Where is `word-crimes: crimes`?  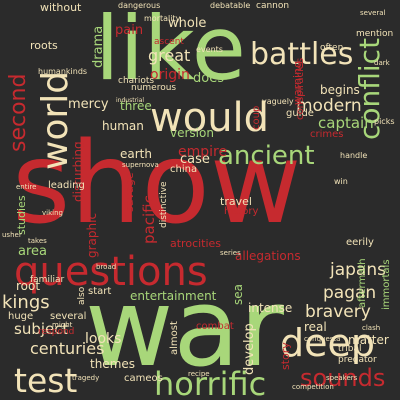 word-crimes: crimes is located at coordinates (327, 134).